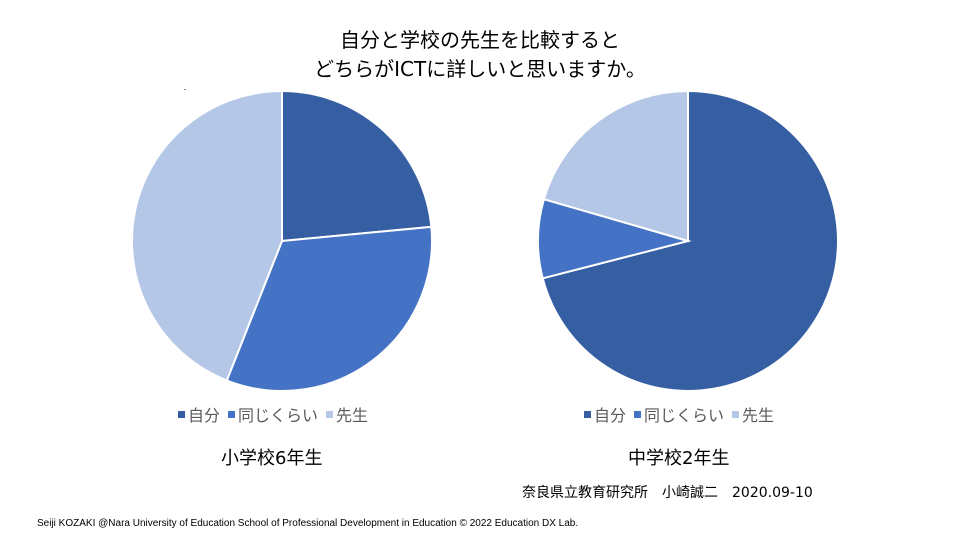 This screenshot has width=960, height=540. What do you see at coordinates (480, 69) in the screenshot?
I see `title-line-2: どちらがICTに詳しいと思いますか。` at bounding box center [480, 69].